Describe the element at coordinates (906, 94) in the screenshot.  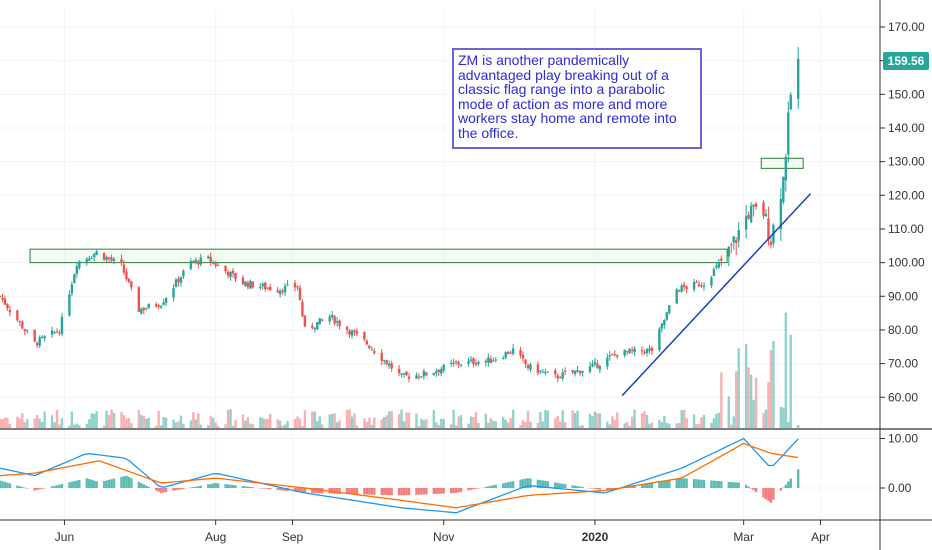
I see `y-tick-label: 150.00` at that location.